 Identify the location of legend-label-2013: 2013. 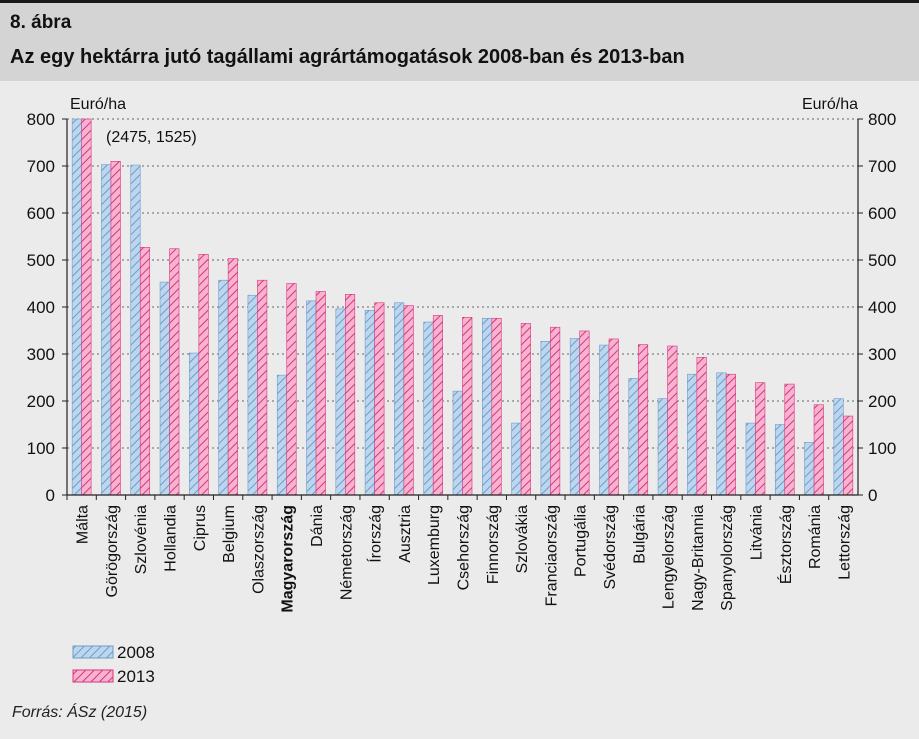
(136, 676).